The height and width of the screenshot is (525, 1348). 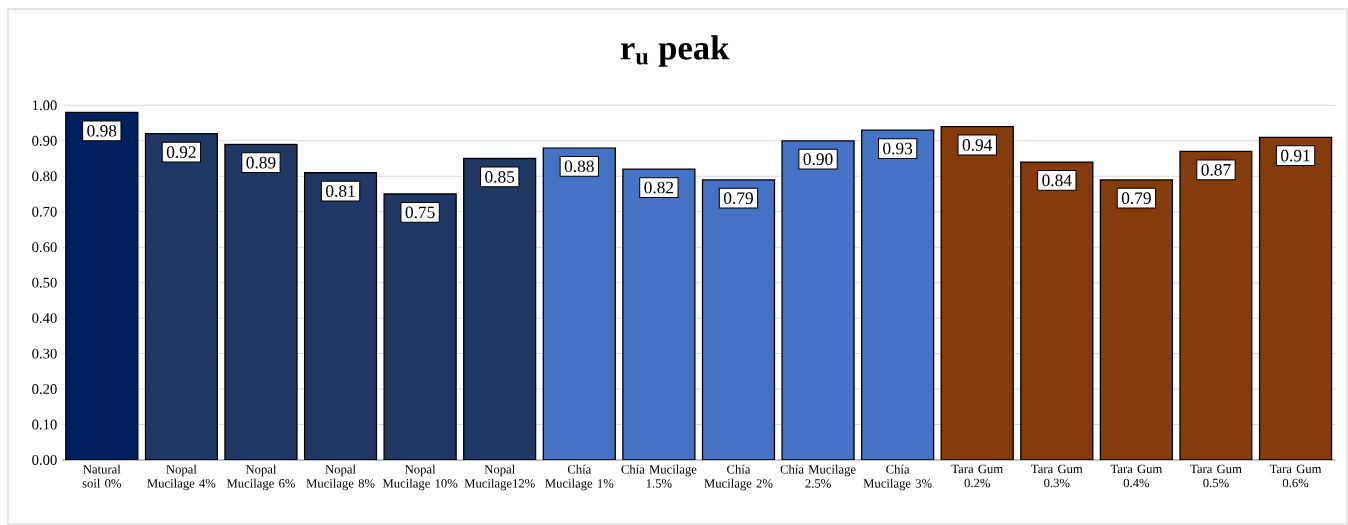 I want to click on x-tick-label: Tara Gum 0.6%, so click(x=1295, y=476).